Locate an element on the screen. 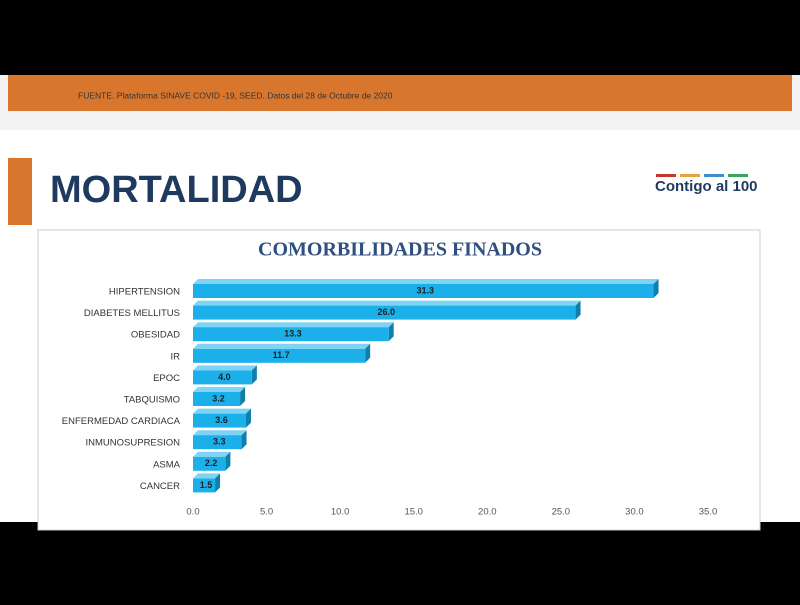  value-label: 4.0 is located at coordinates (224, 377).